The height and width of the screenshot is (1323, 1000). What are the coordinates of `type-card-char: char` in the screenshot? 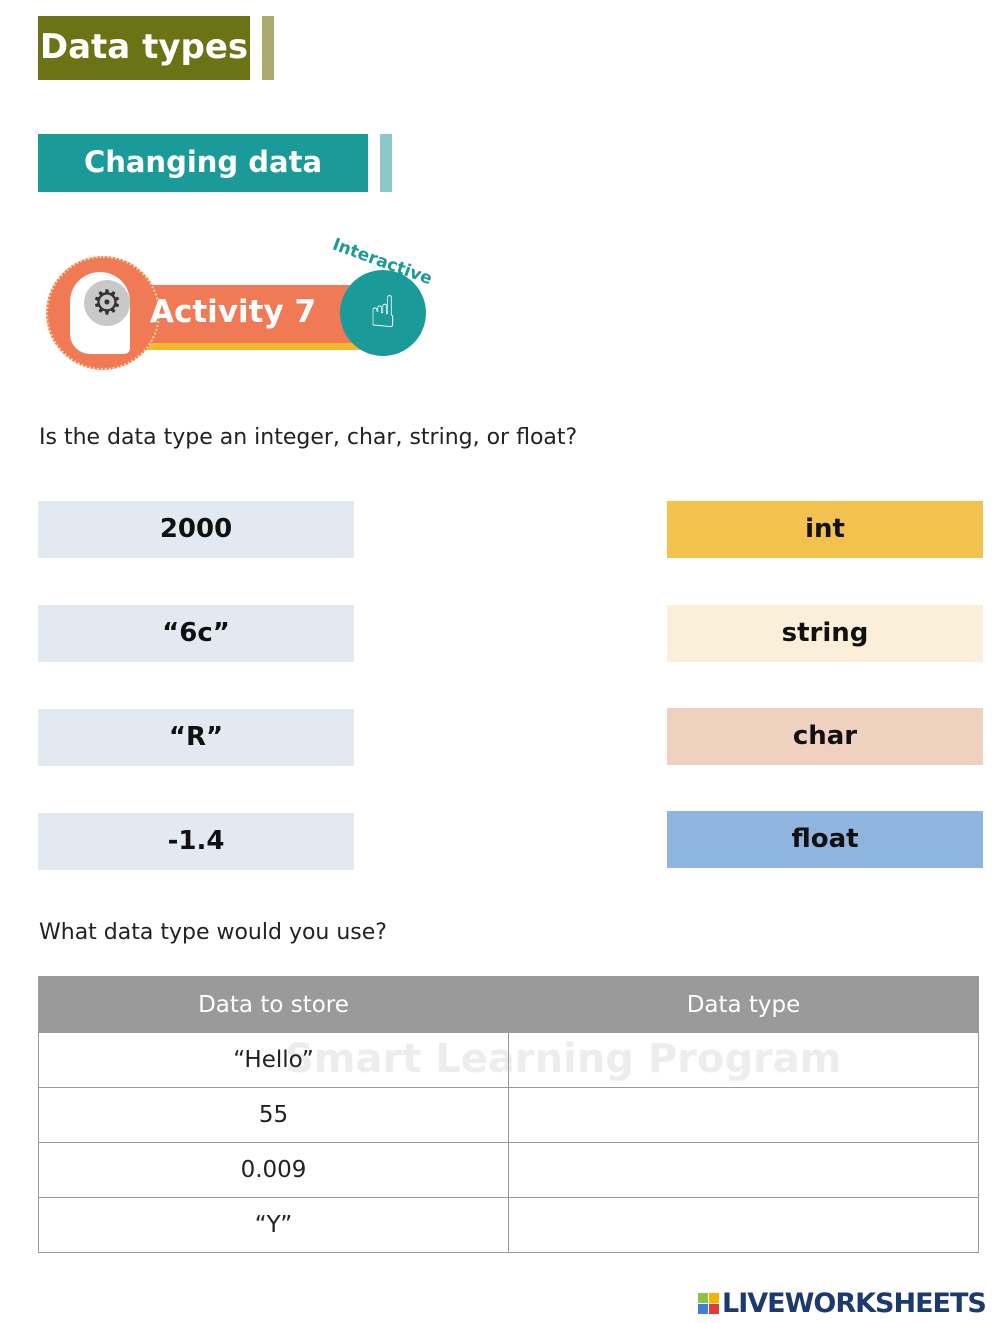 It's located at (825, 736).